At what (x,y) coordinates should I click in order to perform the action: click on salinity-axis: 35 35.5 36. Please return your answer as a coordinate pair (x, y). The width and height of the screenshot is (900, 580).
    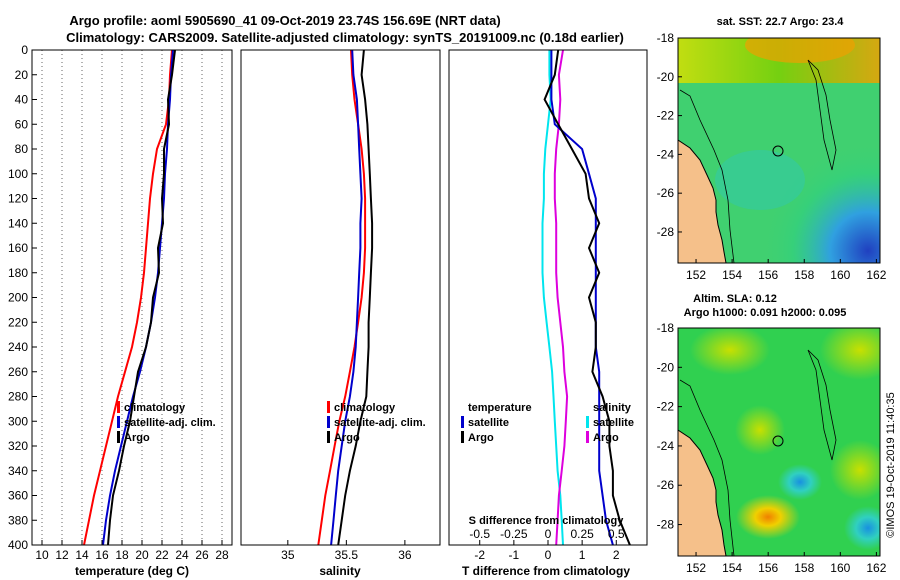
    Looking at the image, I should click on (346, 551).